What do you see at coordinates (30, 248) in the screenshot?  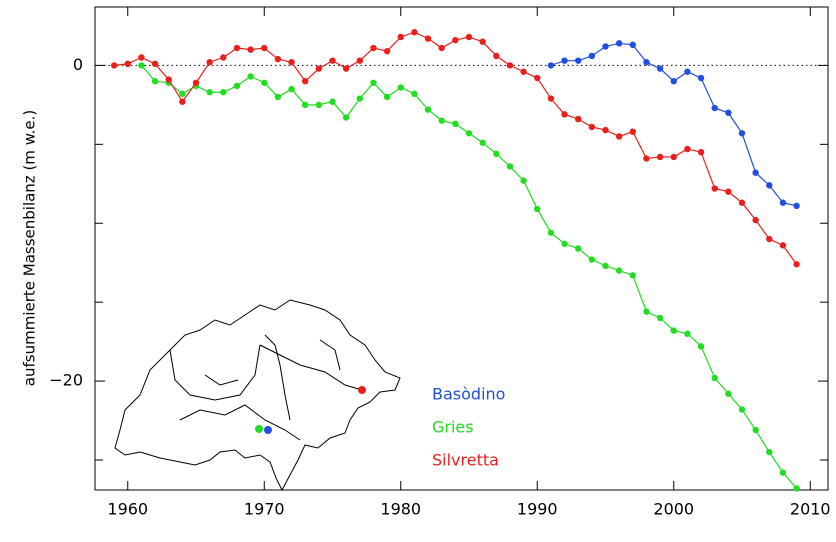 I see `y-axis-label: aufsummierte Massenbilanz (m w.e.)` at bounding box center [30, 248].